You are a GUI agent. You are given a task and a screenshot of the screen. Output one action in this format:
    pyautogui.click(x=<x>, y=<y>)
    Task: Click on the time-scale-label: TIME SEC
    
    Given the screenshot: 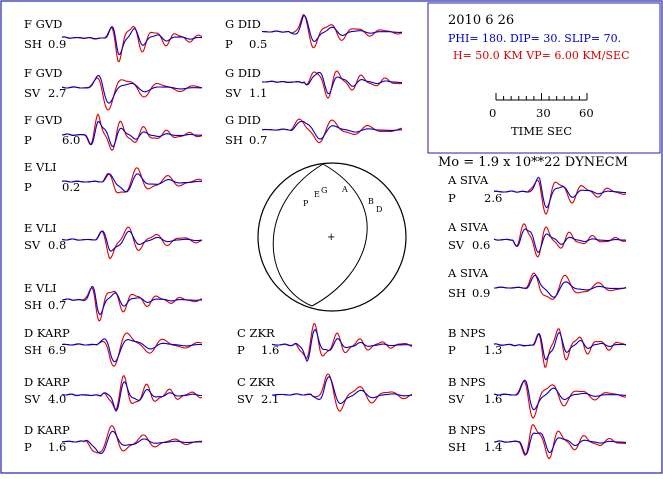 What is the action you would take?
    pyautogui.click(x=541, y=131)
    